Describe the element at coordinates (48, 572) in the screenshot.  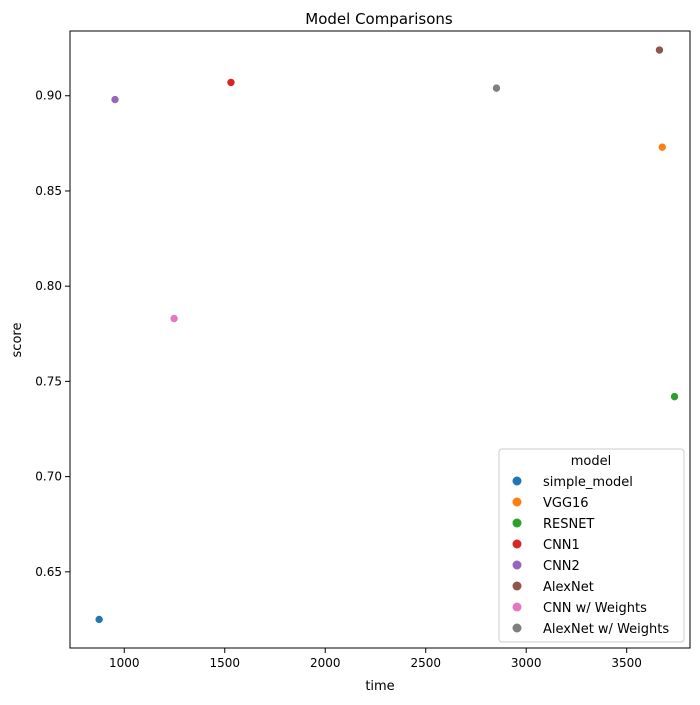
I see `y-tick-label: 0.65` at that location.